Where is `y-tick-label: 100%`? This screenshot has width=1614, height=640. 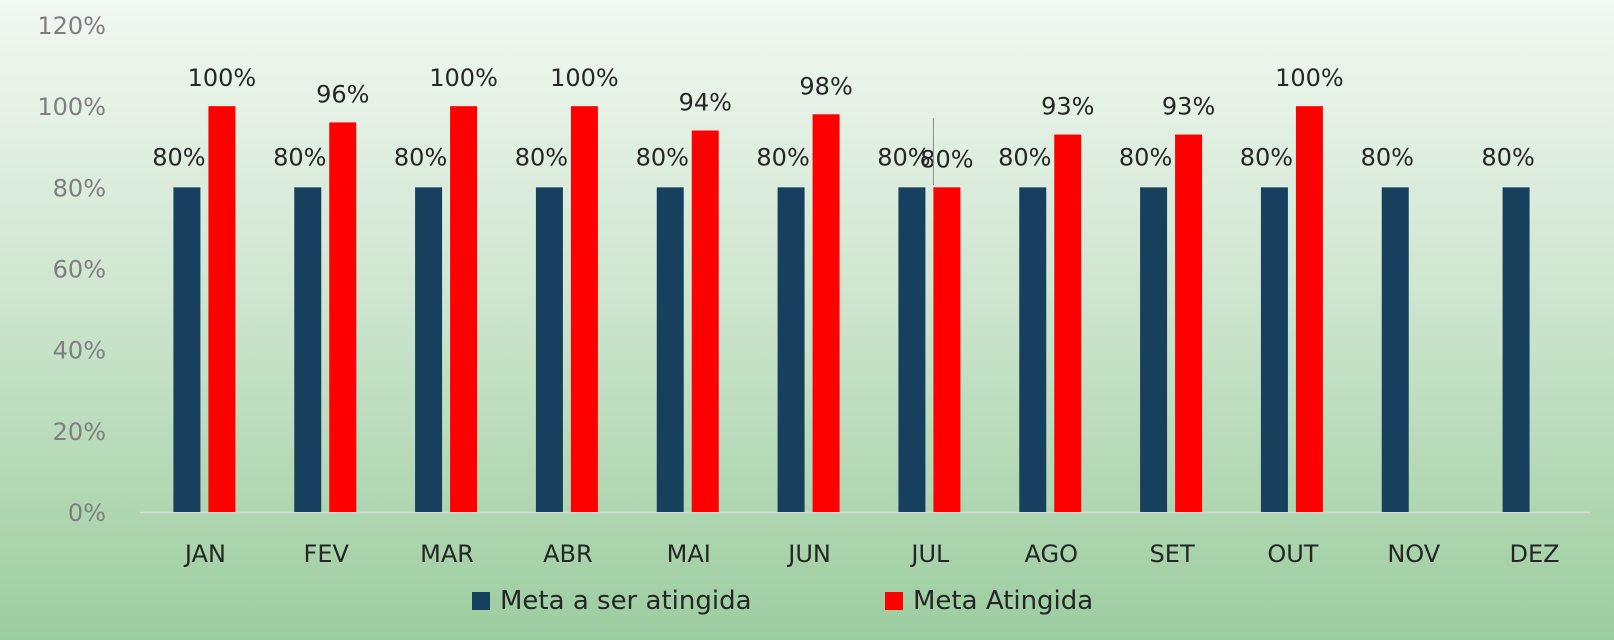
y-tick-label: 100% is located at coordinates (71, 107).